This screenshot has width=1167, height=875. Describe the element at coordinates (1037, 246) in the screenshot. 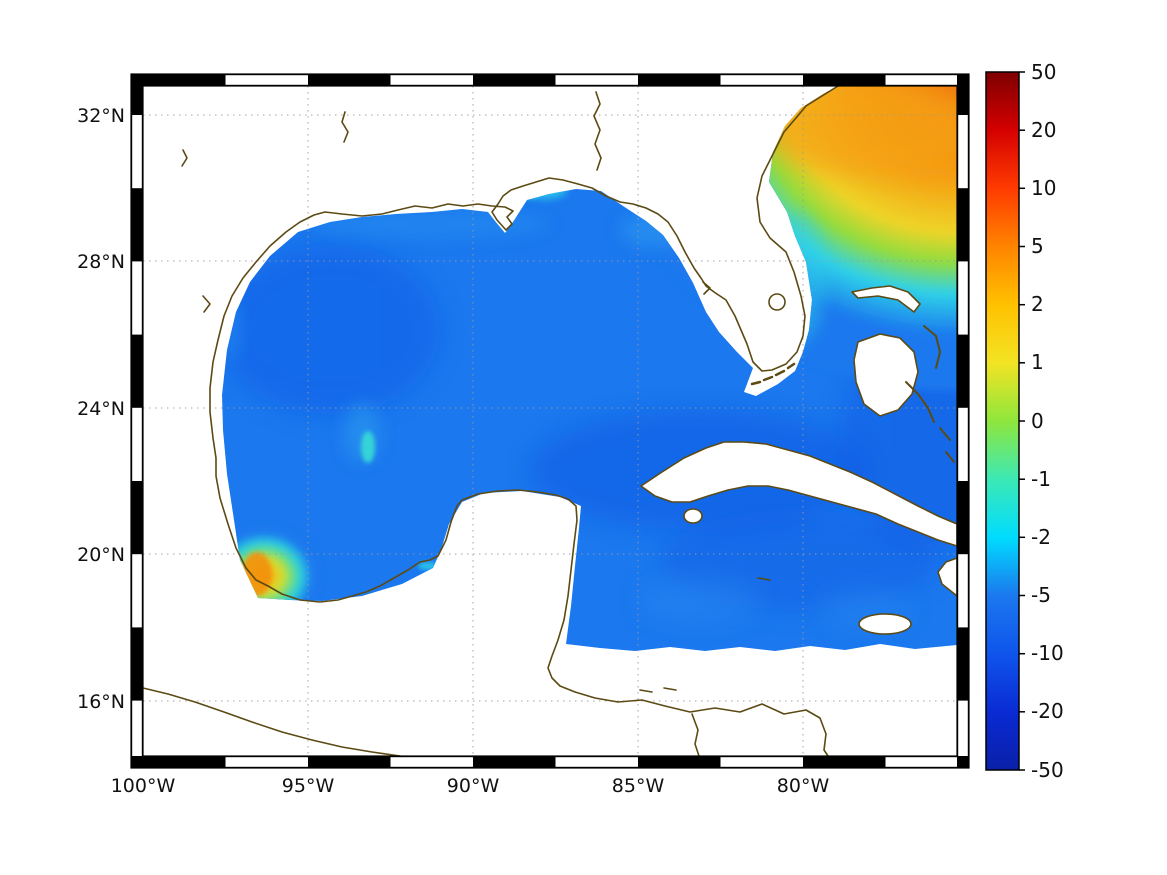

I see `cb-label-5: 5` at that location.